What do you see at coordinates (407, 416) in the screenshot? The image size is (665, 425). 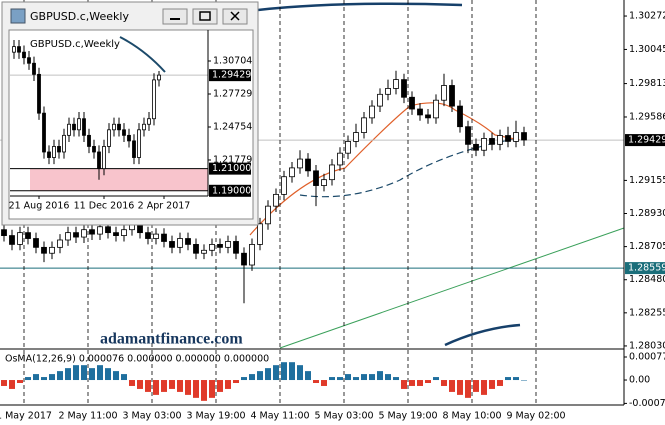 I see `x-tick-label: 5 May 19:00` at bounding box center [407, 416].